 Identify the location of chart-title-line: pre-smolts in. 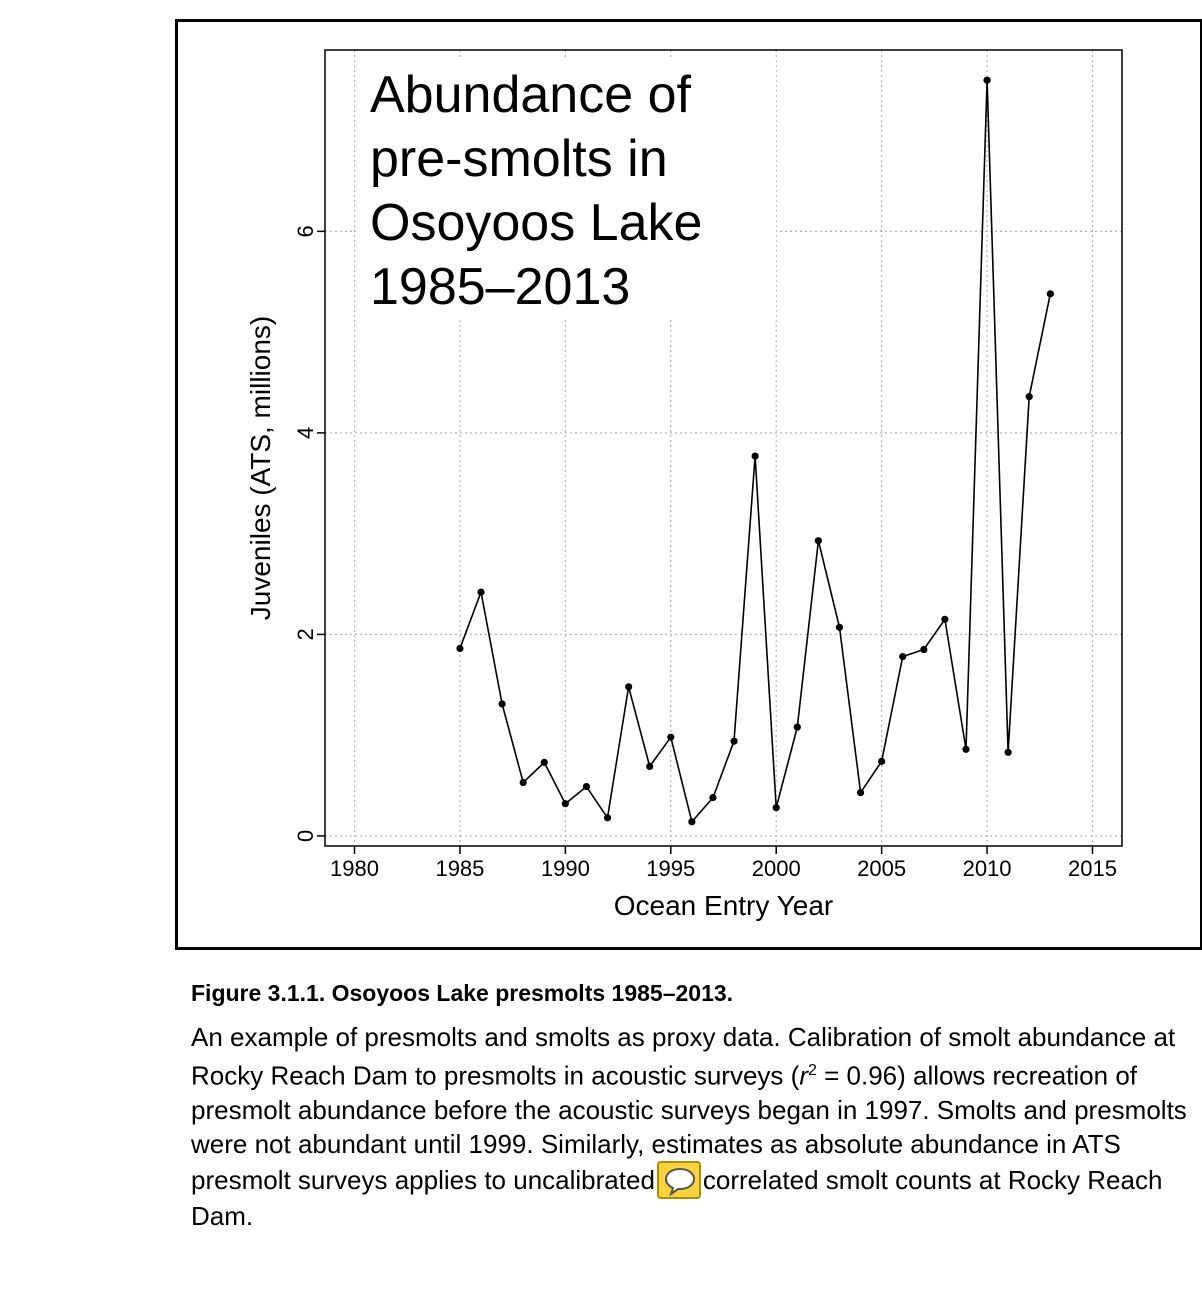
(519, 159).